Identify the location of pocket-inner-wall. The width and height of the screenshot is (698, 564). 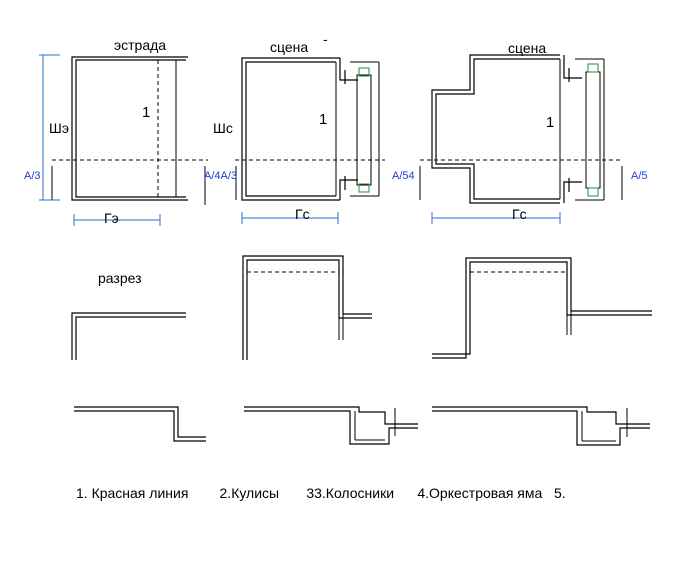
(497, 129).